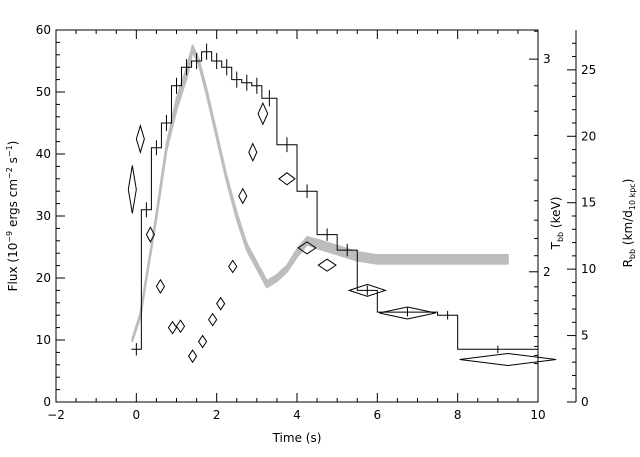  Describe the element at coordinates (629, 223) in the screenshot. I see `y-axis-label-radius: Rbb (km/d10 kpc)` at that location.